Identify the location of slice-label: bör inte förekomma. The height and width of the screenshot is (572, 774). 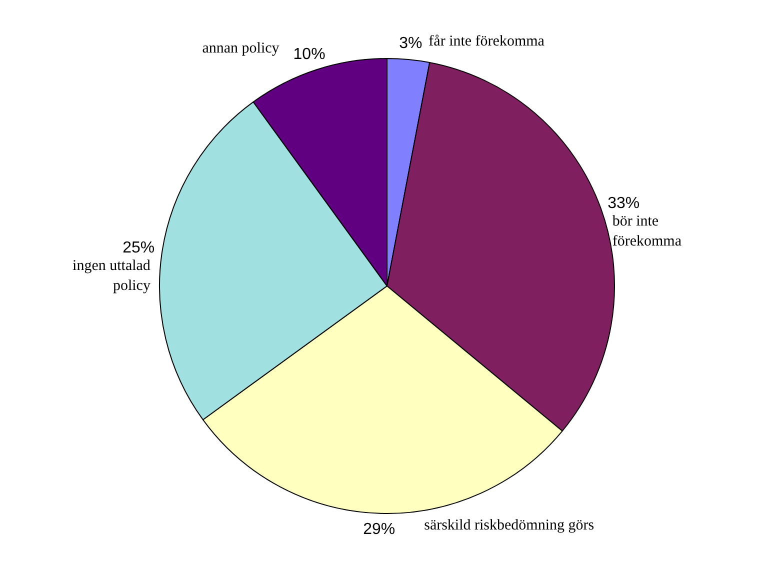
(647, 231).